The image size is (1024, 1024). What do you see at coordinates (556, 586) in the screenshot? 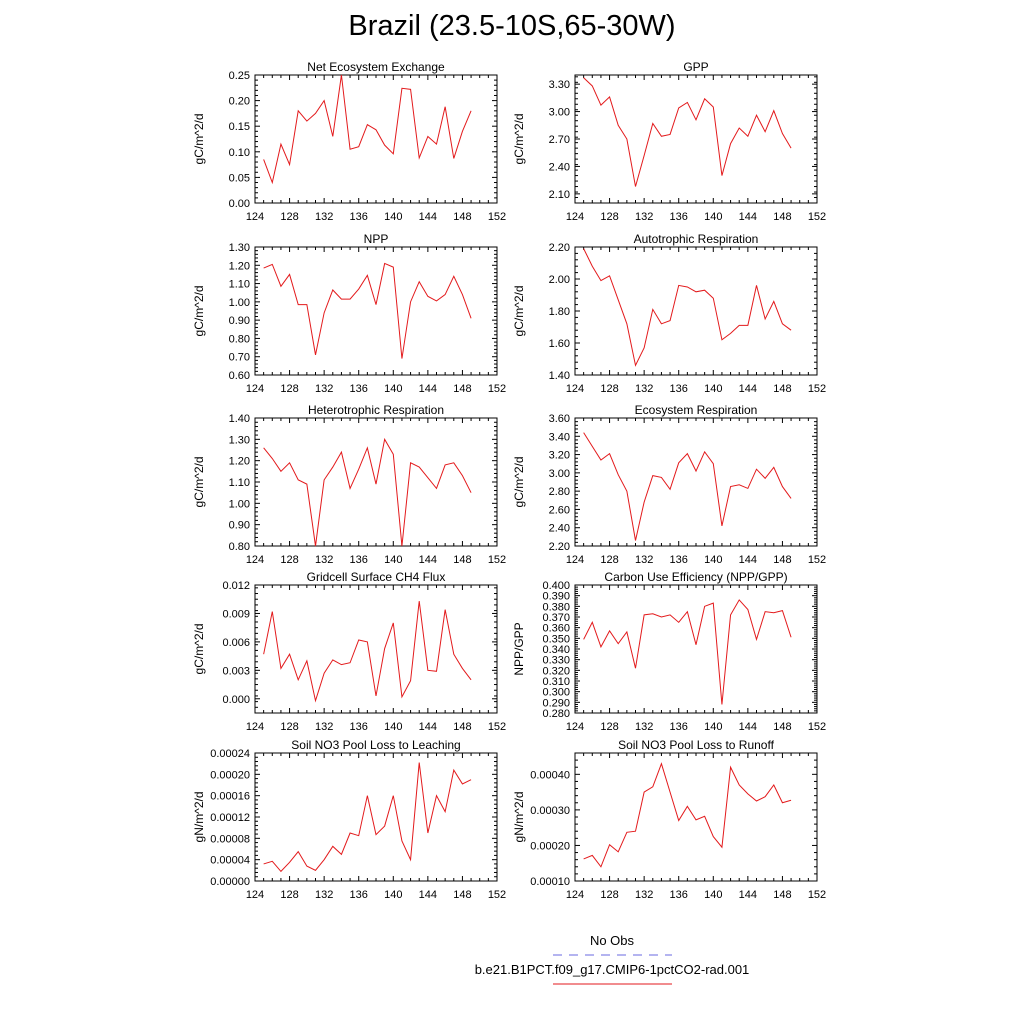
I see `chart-carbon-use-efficiency-npp-gpp-ytick-label: 0.400` at bounding box center [556, 586].